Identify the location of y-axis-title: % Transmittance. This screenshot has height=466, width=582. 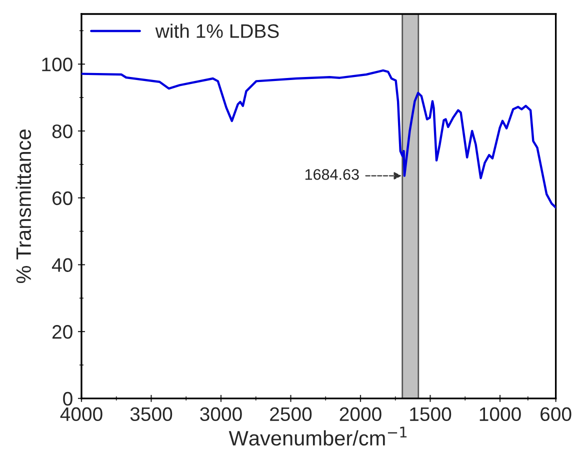
(24, 207).